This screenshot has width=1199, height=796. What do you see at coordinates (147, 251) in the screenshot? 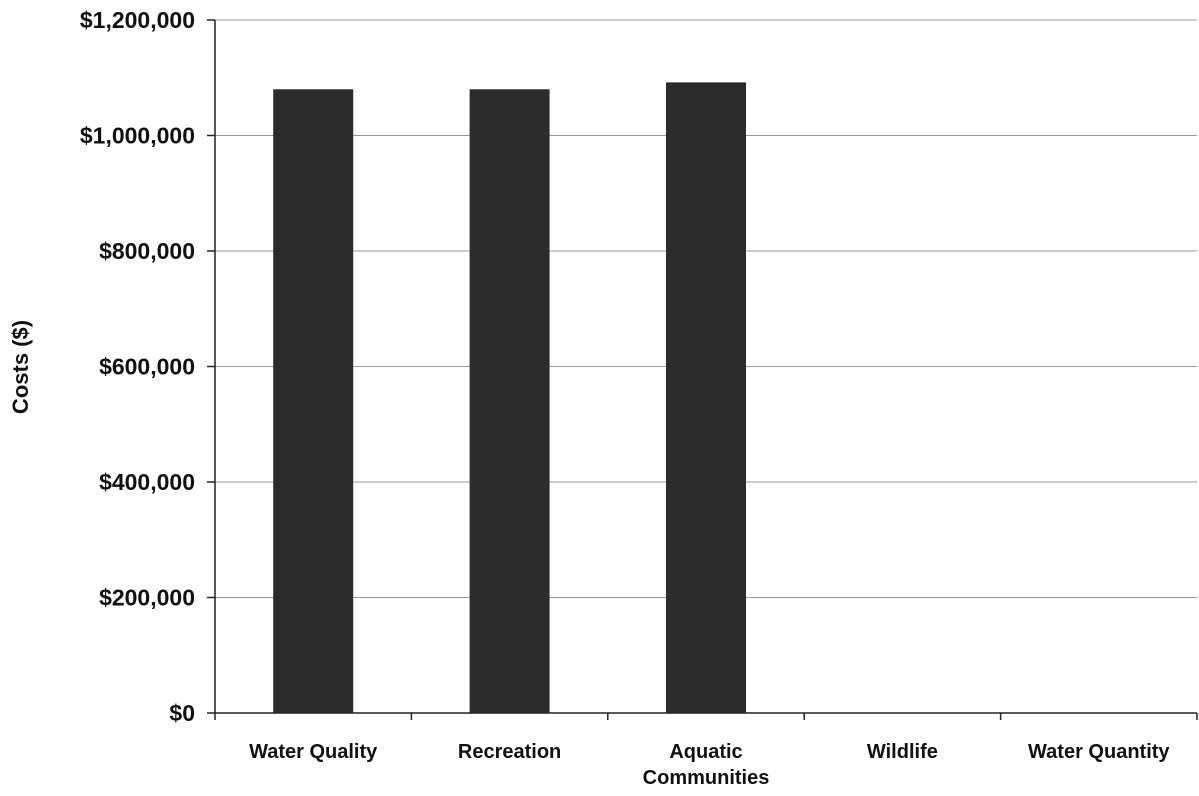
I see `y-tick-label: $800,000` at bounding box center [147, 251].